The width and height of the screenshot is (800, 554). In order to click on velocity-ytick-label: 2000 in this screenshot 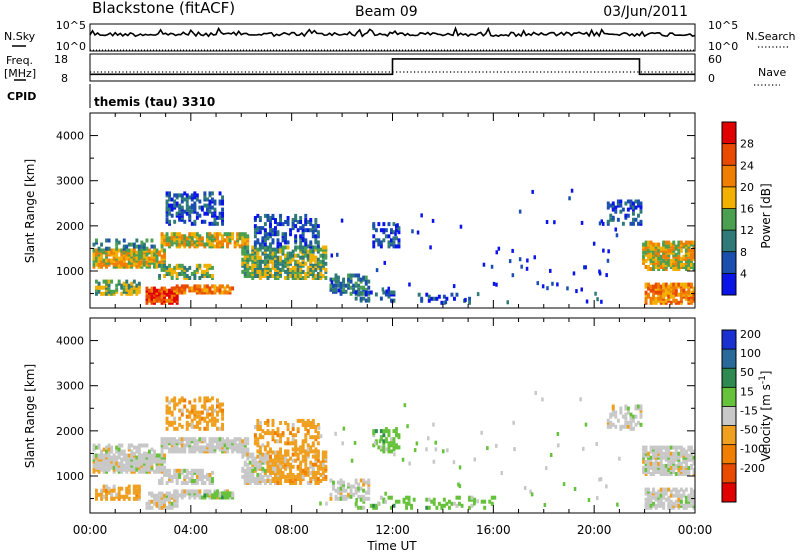, I will do `click(70, 431)`.